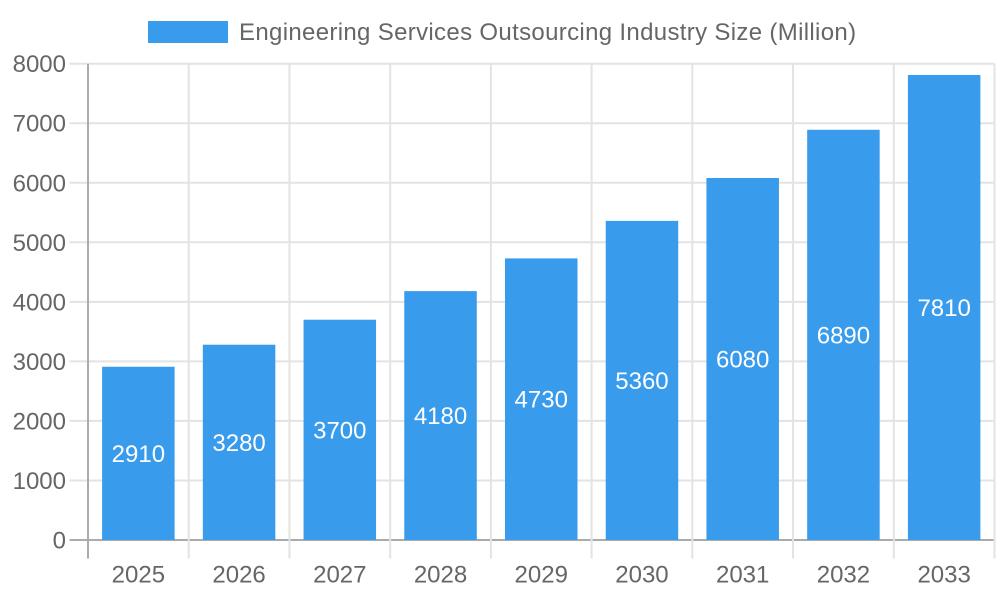  Describe the element at coordinates (39, 124) in the screenshot. I see `svg-text: 7000` at that location.